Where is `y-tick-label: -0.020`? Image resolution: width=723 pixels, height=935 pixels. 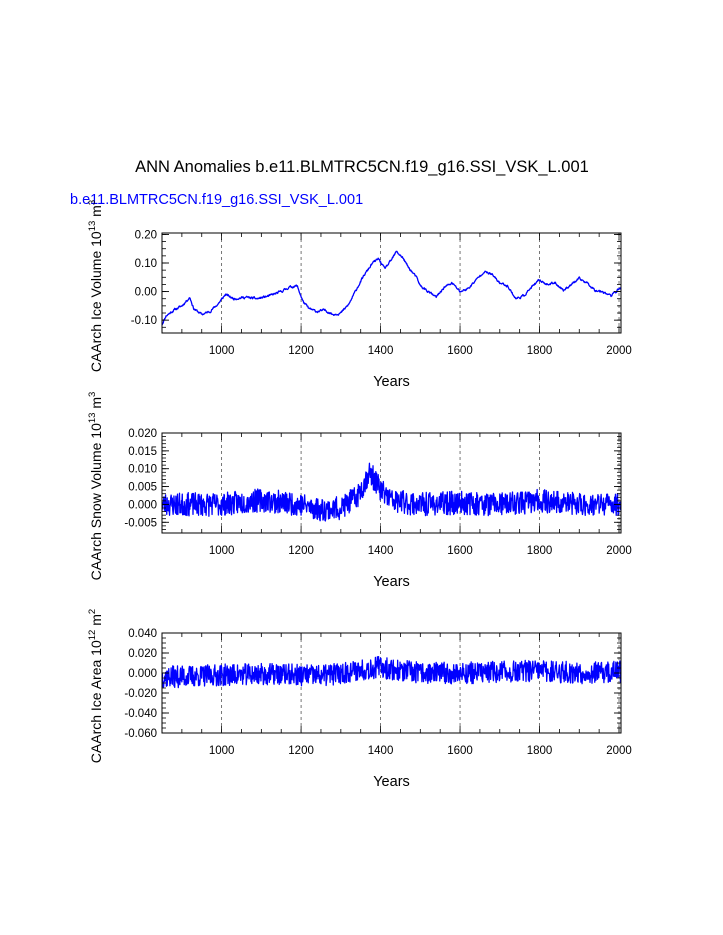 y-tick-label: -0.020 is located at coordinates (140, 694).